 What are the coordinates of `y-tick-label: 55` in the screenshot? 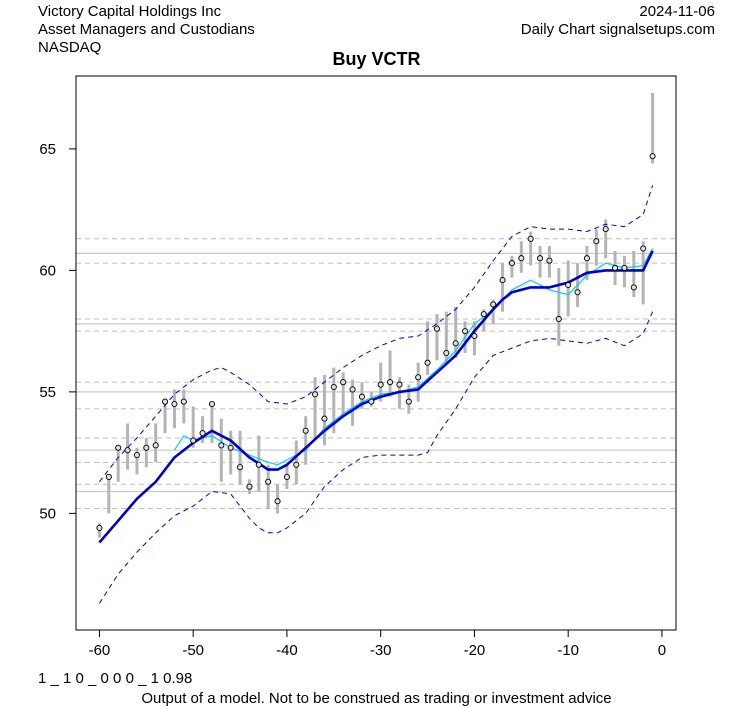 It's located at (47, 392).